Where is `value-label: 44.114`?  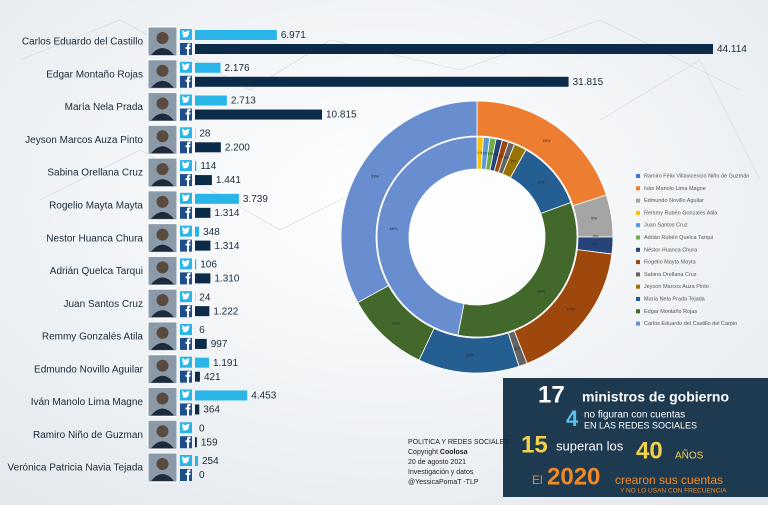 value-label: 44.114 is located at coordinates (732, 49).